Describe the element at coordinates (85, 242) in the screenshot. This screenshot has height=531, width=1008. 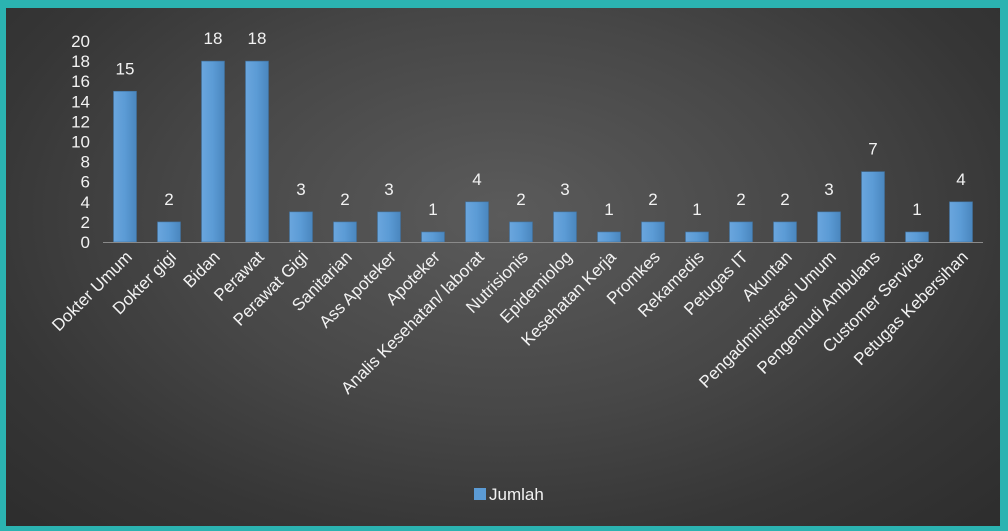
I see `y-tick-label: 0` at that location.